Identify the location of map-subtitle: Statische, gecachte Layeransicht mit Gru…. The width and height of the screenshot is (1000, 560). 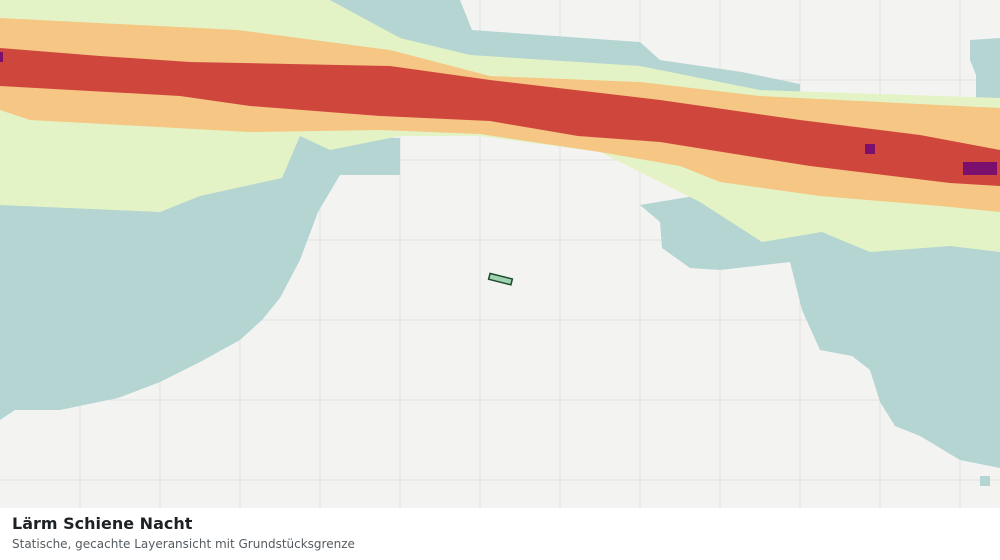
(183, 544).